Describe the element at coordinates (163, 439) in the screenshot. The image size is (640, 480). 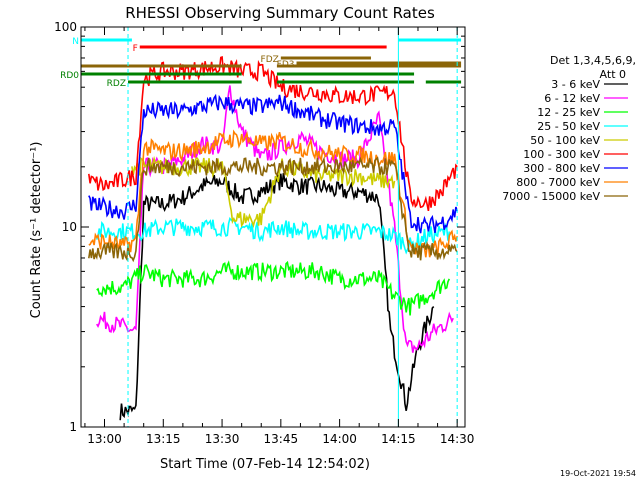
I see `x-tick-label-1: 13:15` at that location.